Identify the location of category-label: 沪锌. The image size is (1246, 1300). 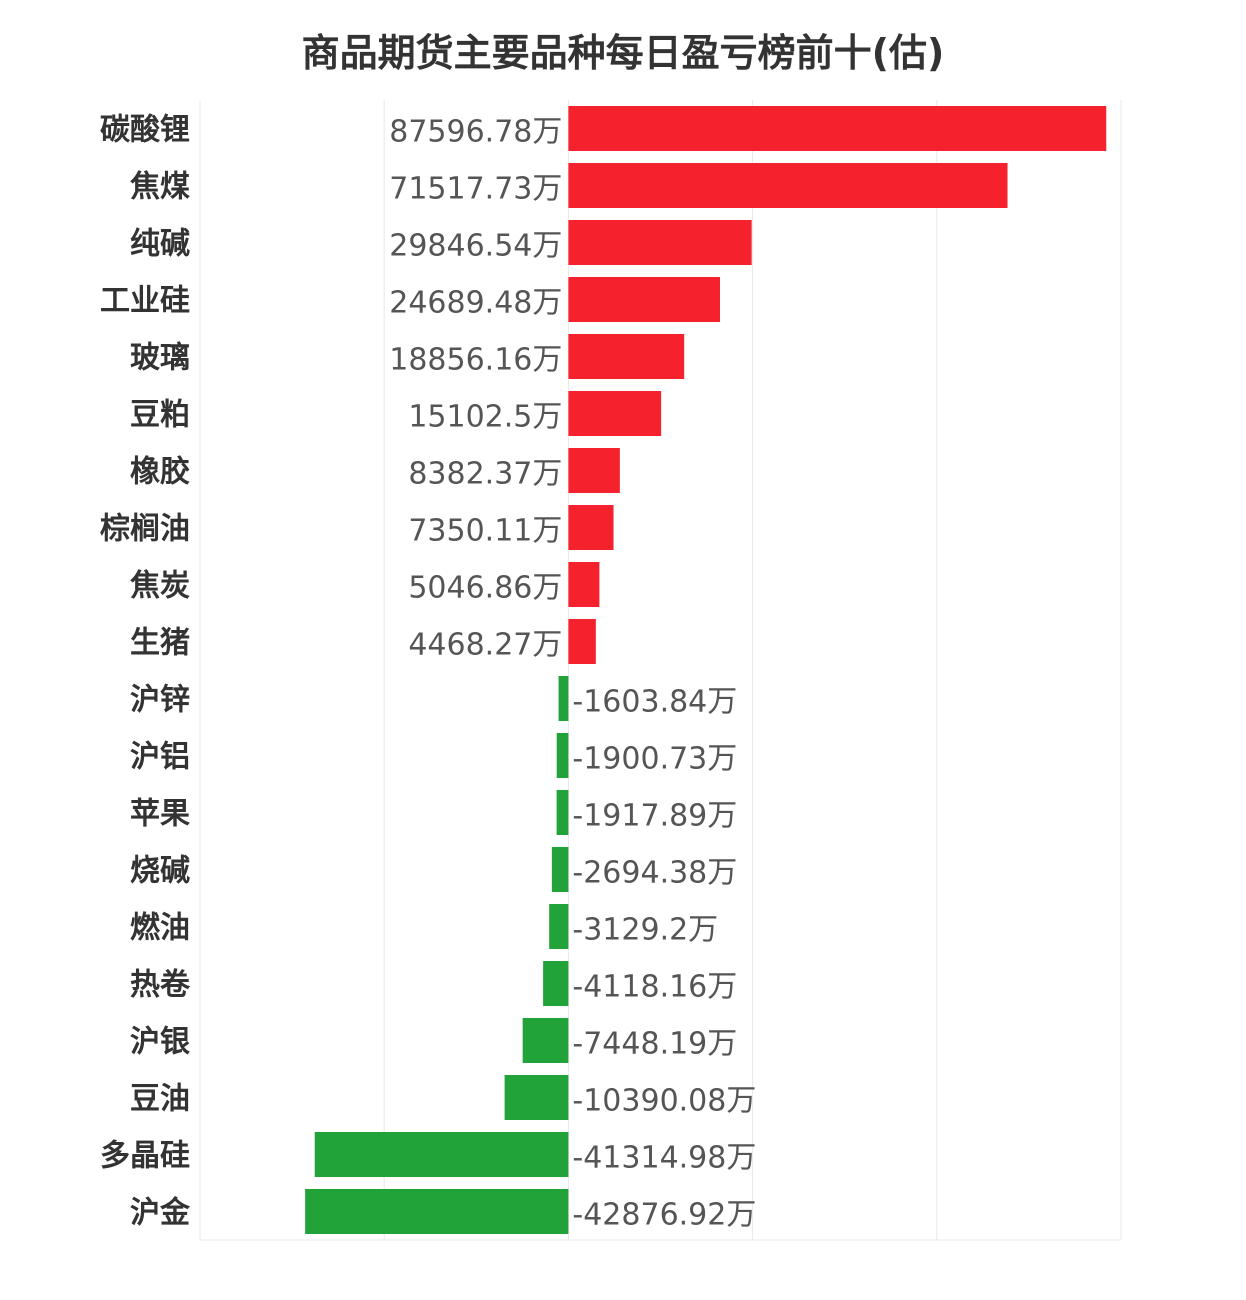
(160, 700).